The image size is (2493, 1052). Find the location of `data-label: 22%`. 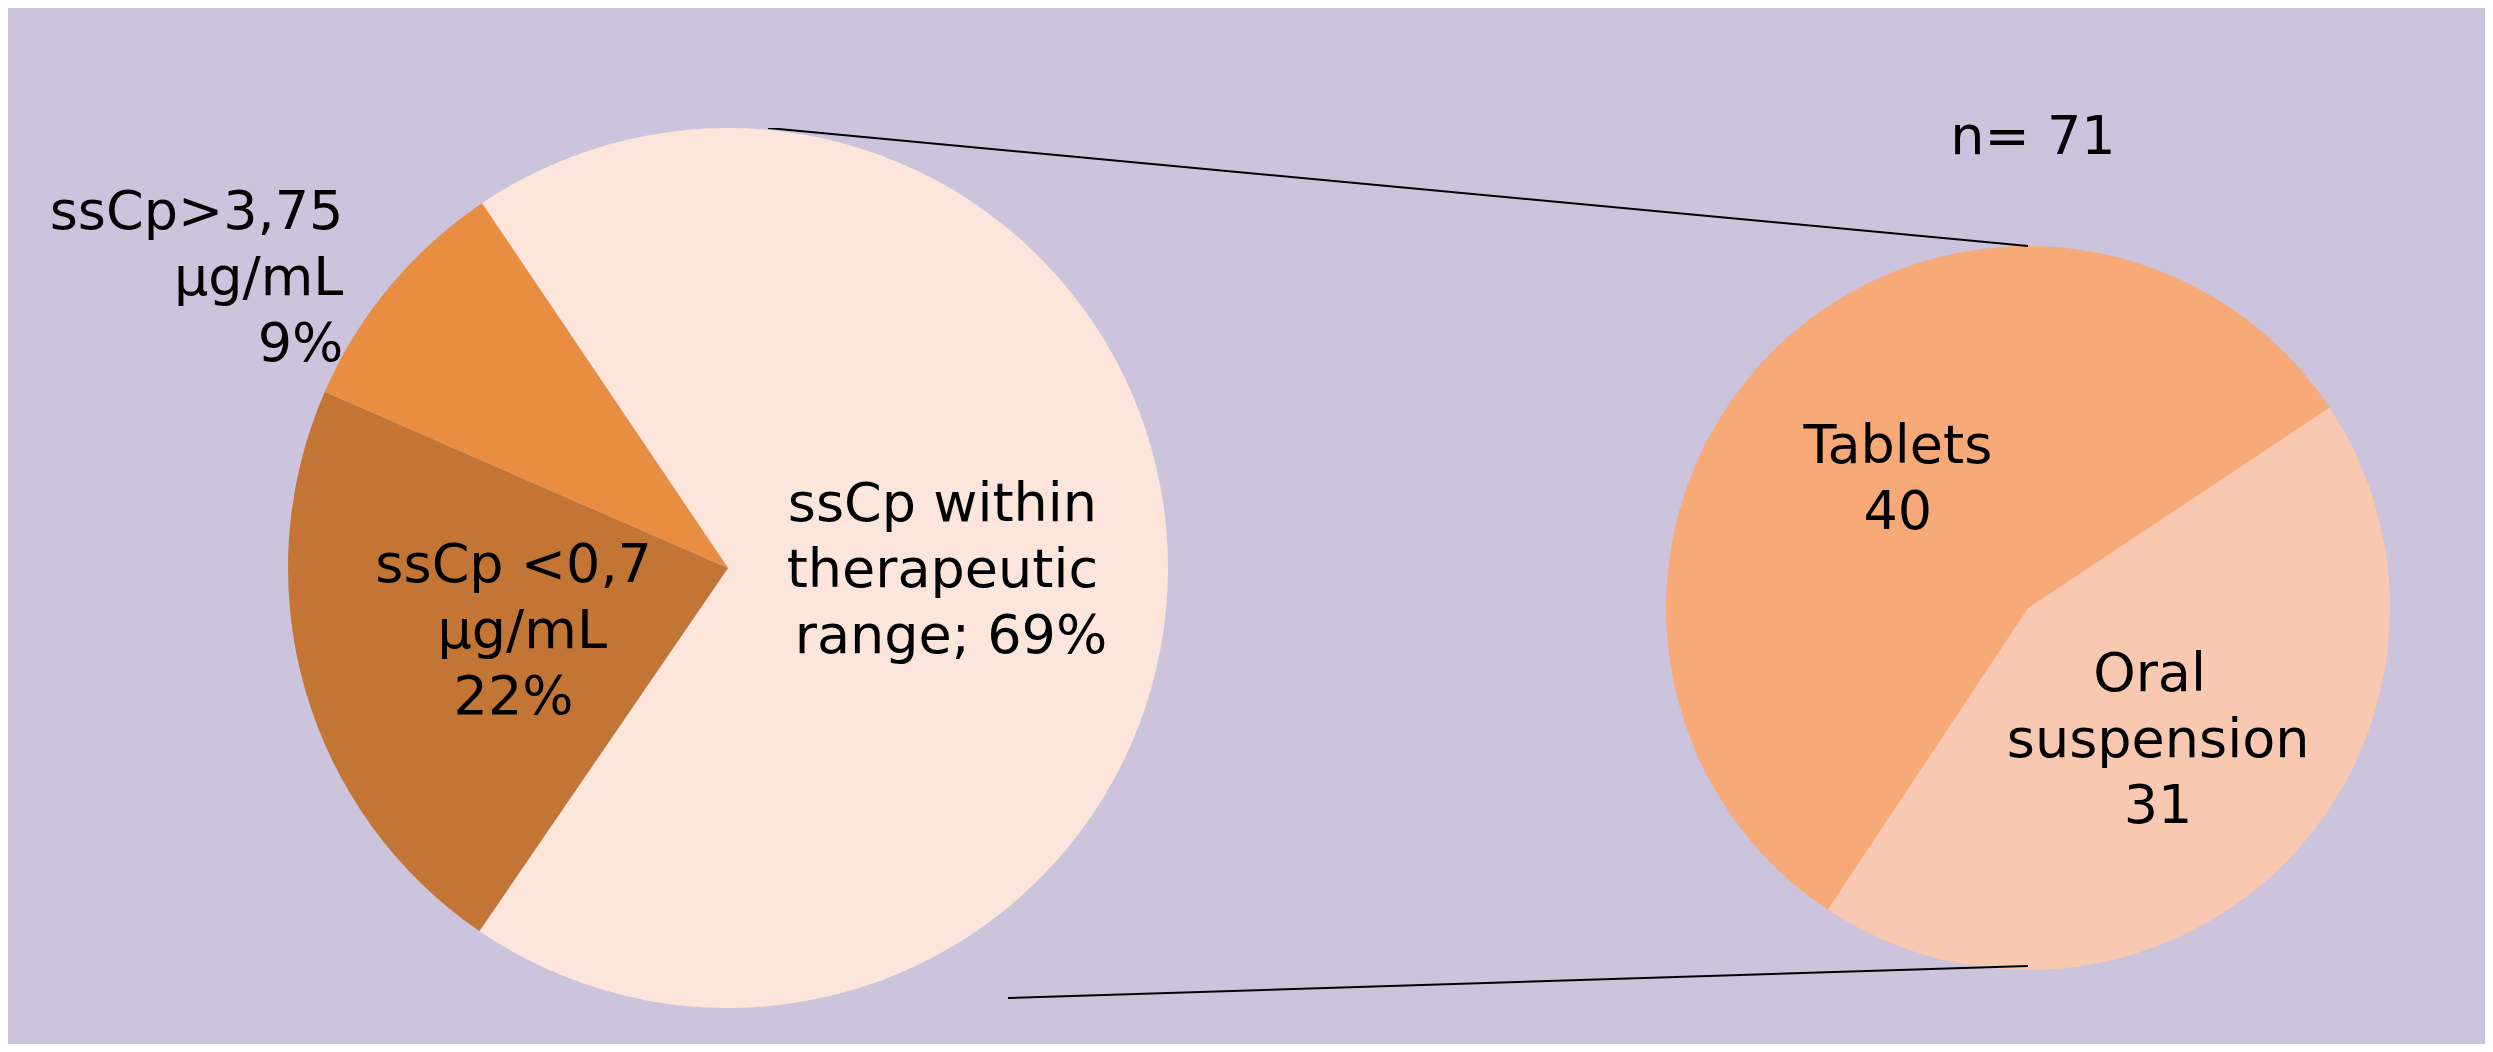

data-label: 22% is located at coordinates (513, 695).